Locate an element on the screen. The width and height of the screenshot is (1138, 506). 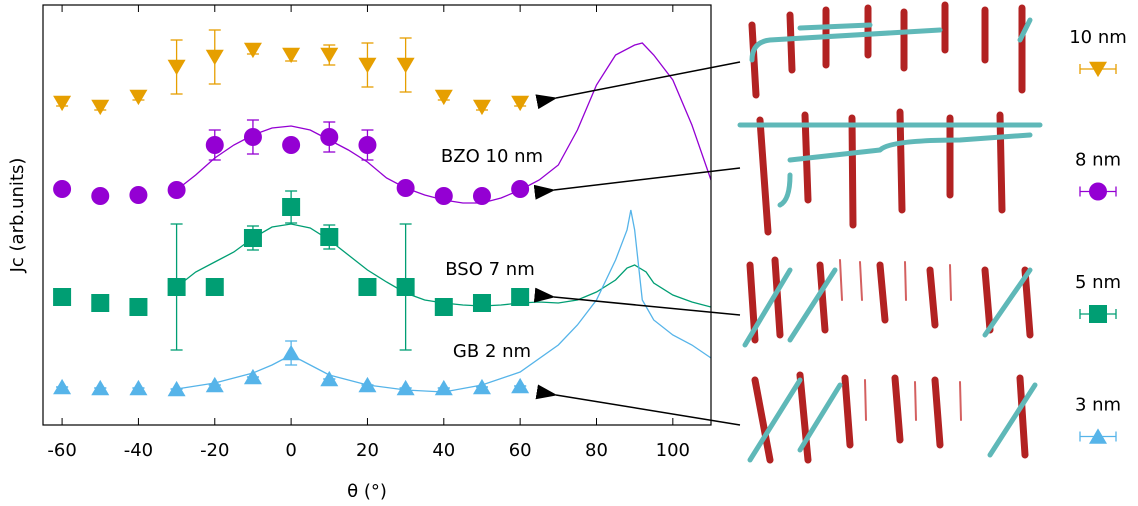
x-tick-label: 80 is located at coordinates (596, 450).